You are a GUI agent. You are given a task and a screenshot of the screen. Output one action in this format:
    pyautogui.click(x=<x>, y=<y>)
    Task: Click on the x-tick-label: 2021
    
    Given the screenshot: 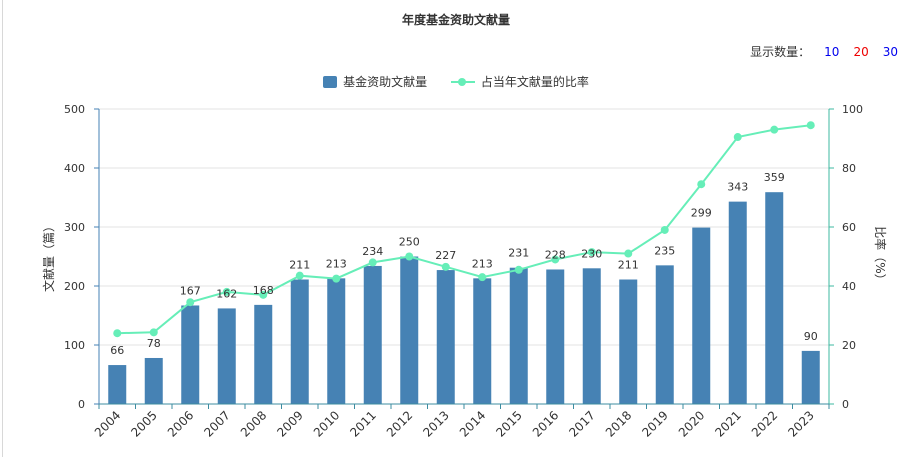 What is the action you would take?
    pyautogui.click(x=727, y=423)
    